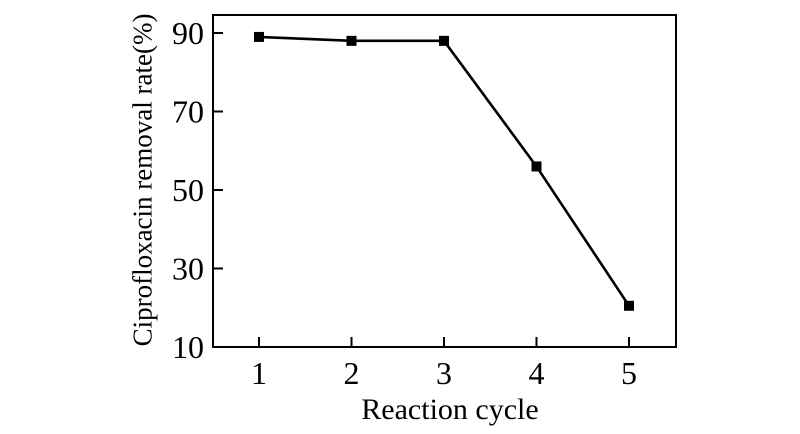 This screenshot has width=800, height=434. Describe the element at coordinates (259, 373) in the screenshot. I see `x-tick-label: 1` at that location.